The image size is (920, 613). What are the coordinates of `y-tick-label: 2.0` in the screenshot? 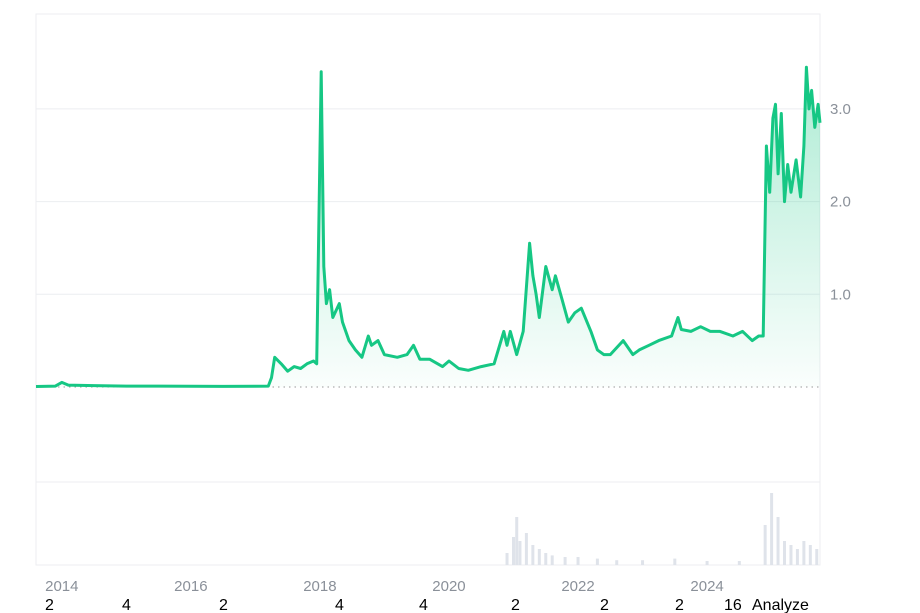 It's located at (840, 202).